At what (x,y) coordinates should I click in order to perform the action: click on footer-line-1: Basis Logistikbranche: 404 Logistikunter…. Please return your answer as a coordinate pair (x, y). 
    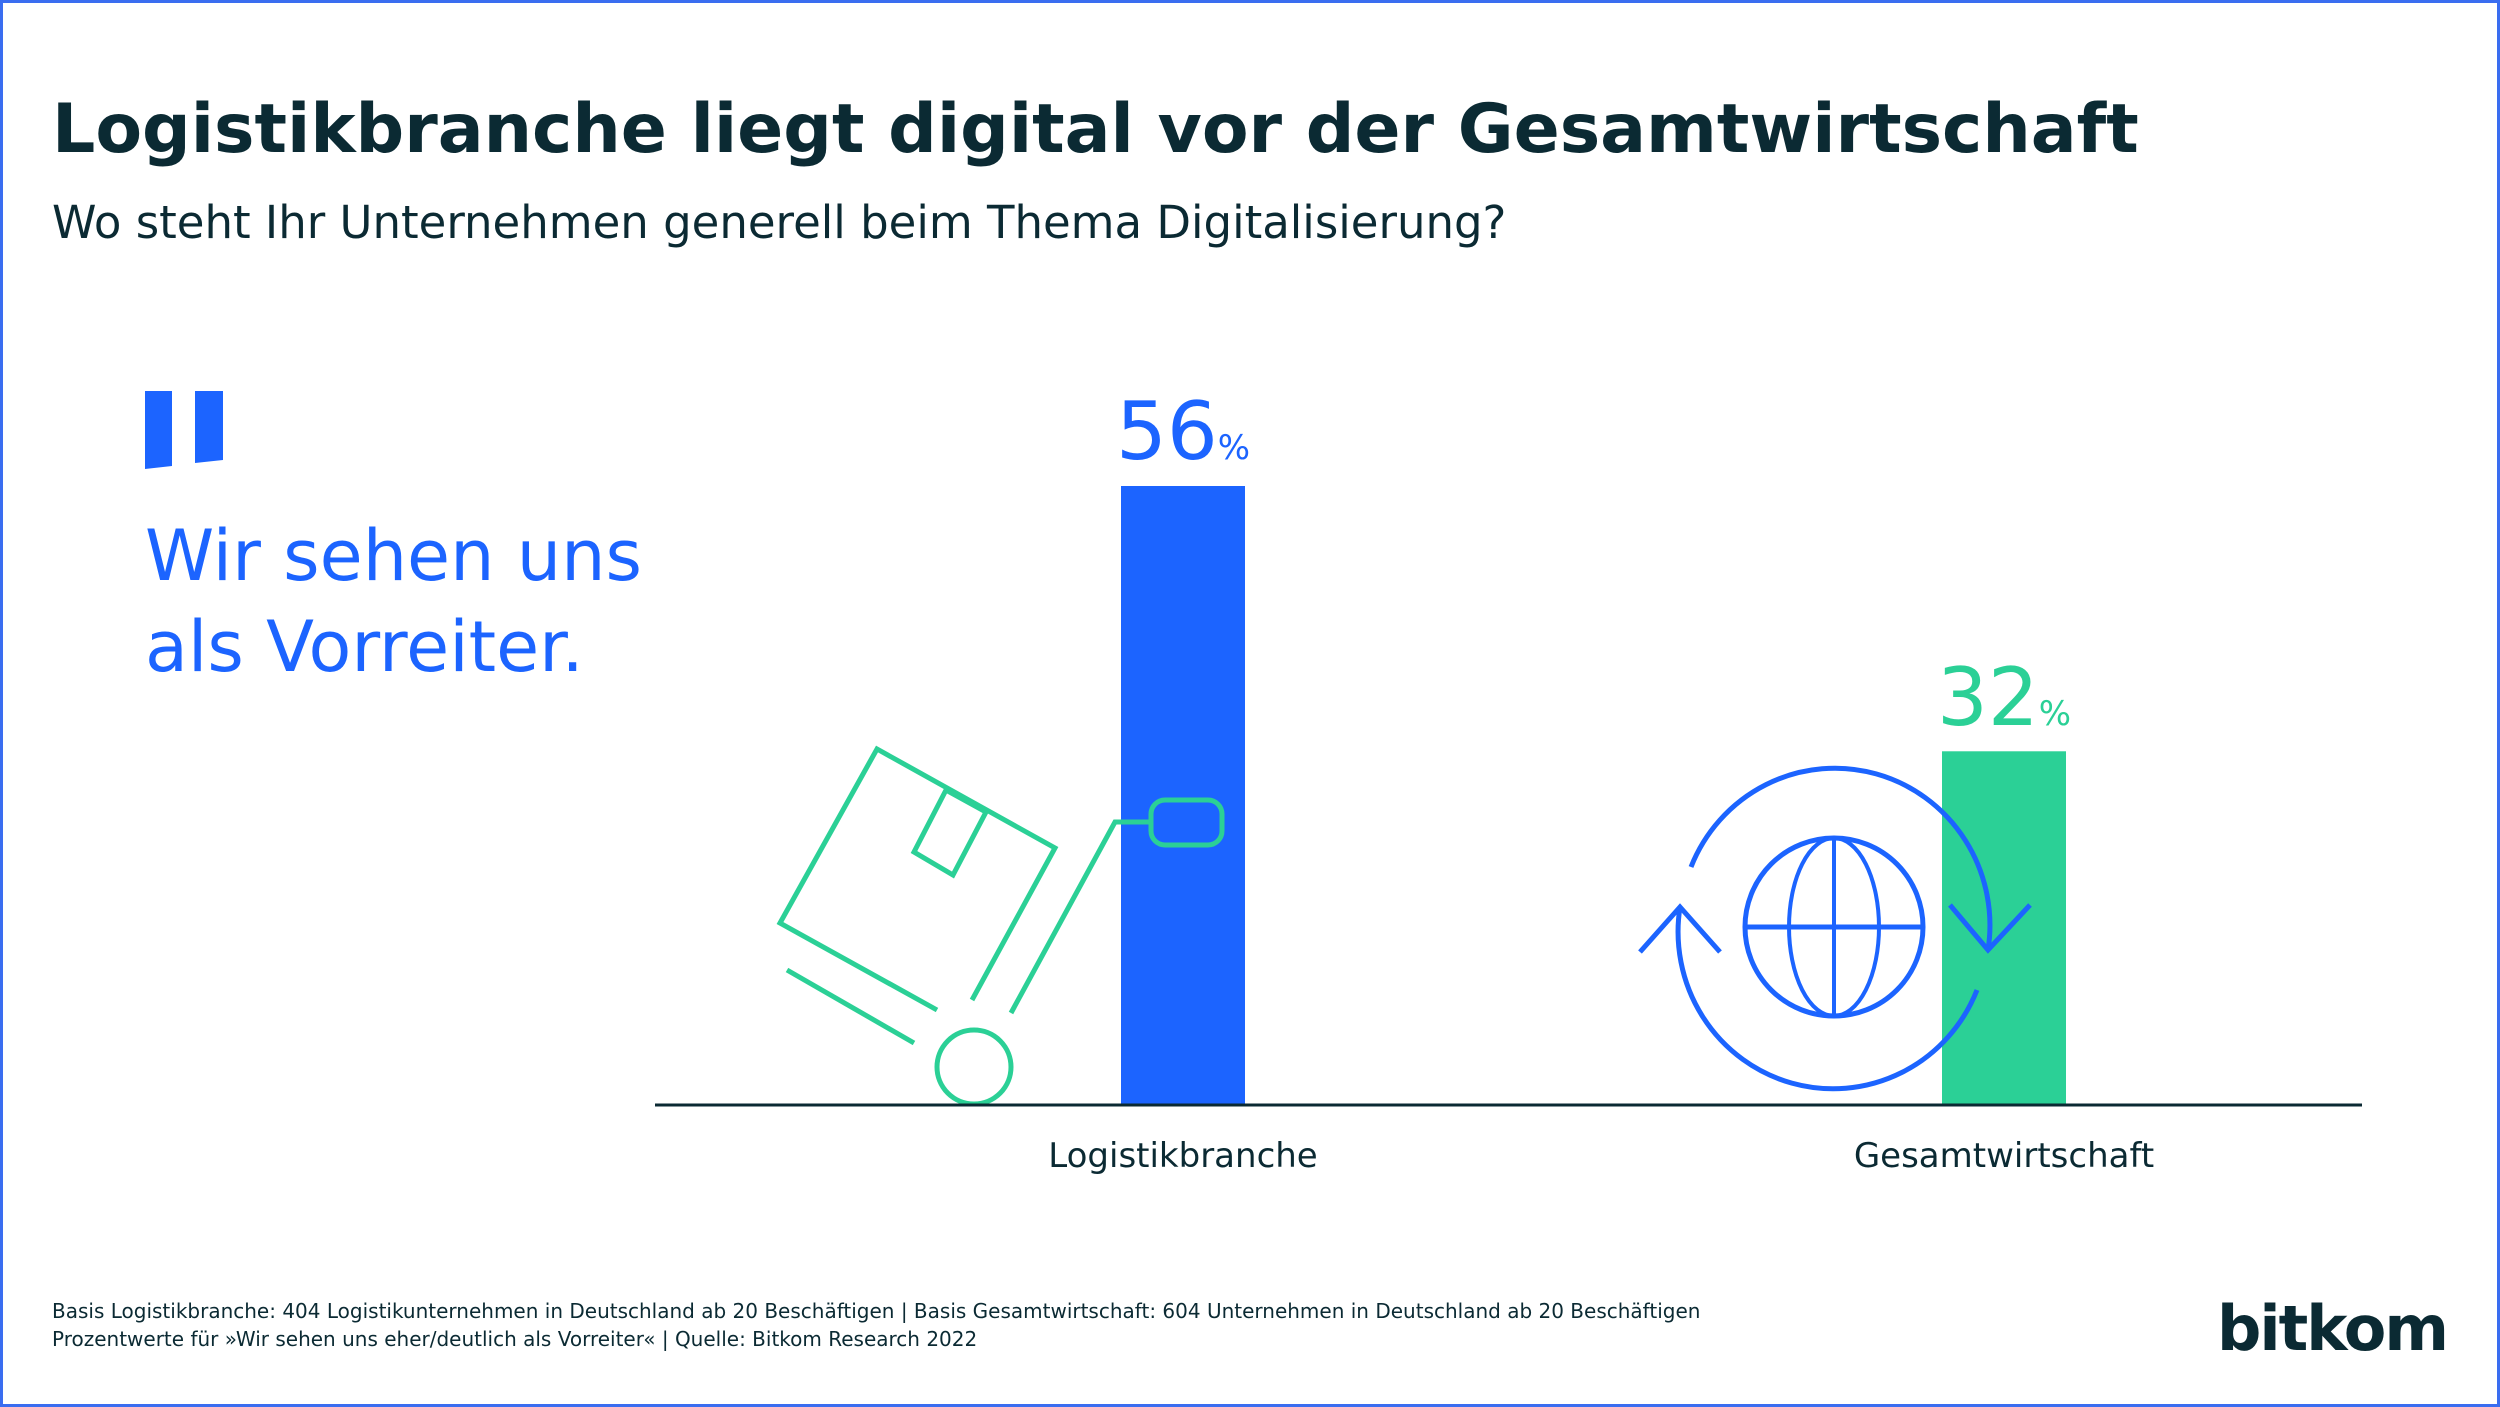
    Looking at the image, I should click on (876, 1311).